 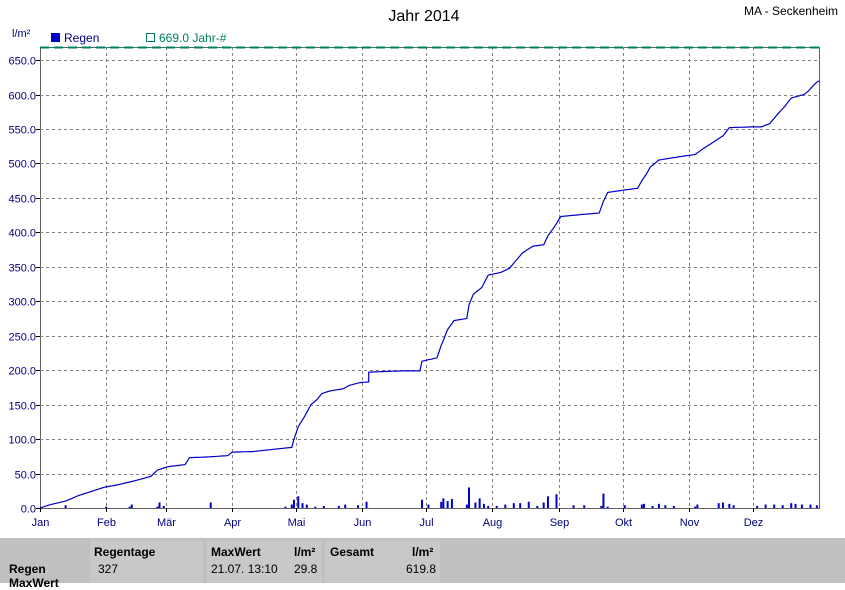 I want to click on y-tick-label: 350.0, so click(x=22, y=269).